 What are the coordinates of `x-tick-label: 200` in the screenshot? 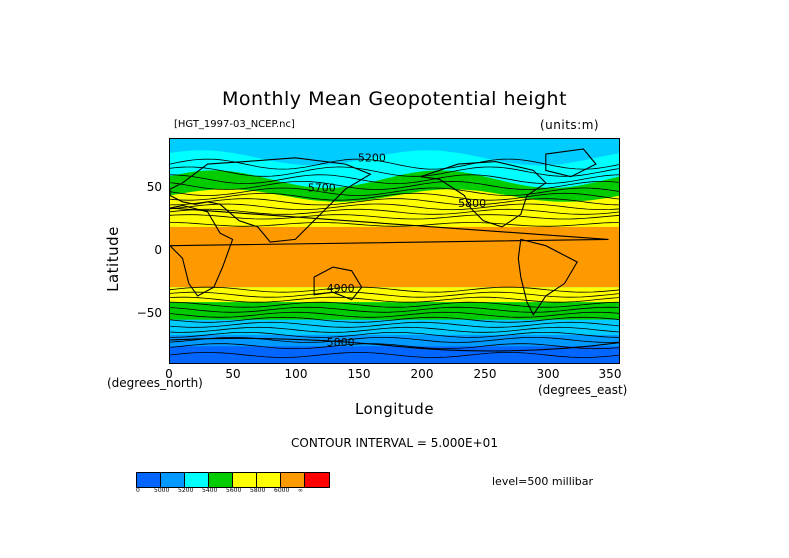 It's located at (422, 374).